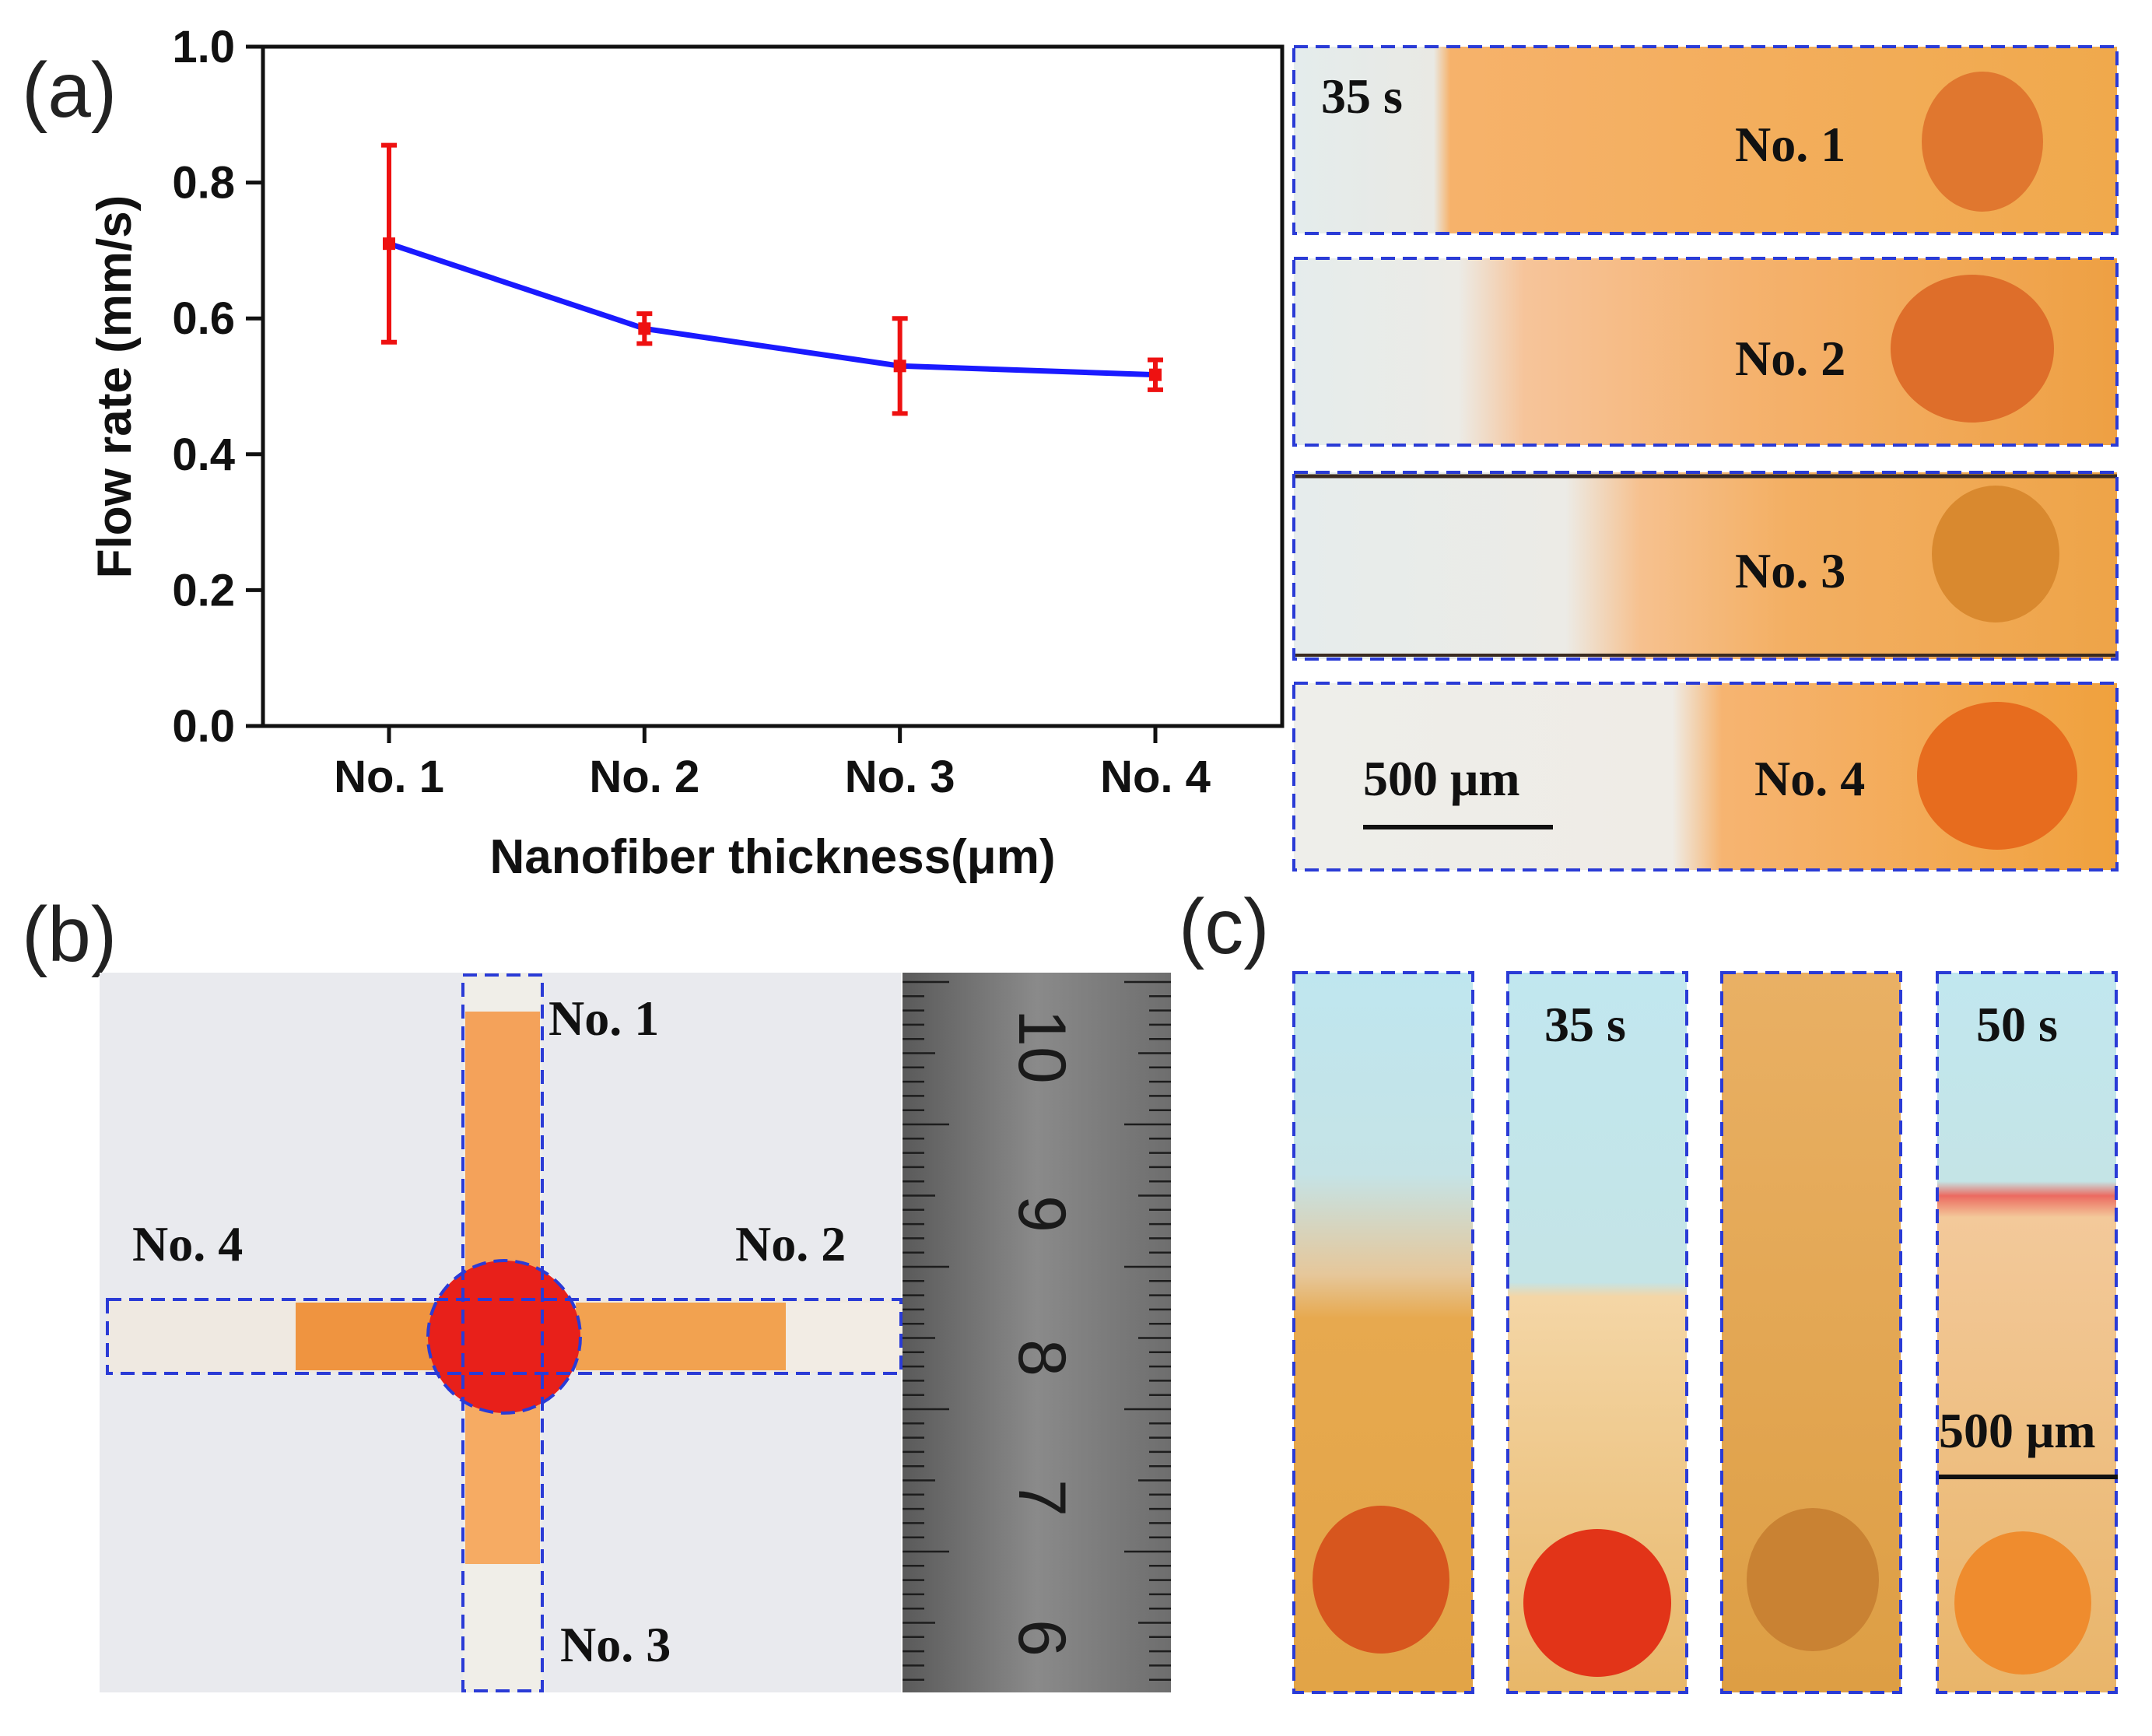 This screenshot has width=2152, height=1736. What do you see at coordinates (773, 857) in the screenshot?
I see `x-axis-title: Nanofiber thickness(μm)` at bounding box center [773, 857].